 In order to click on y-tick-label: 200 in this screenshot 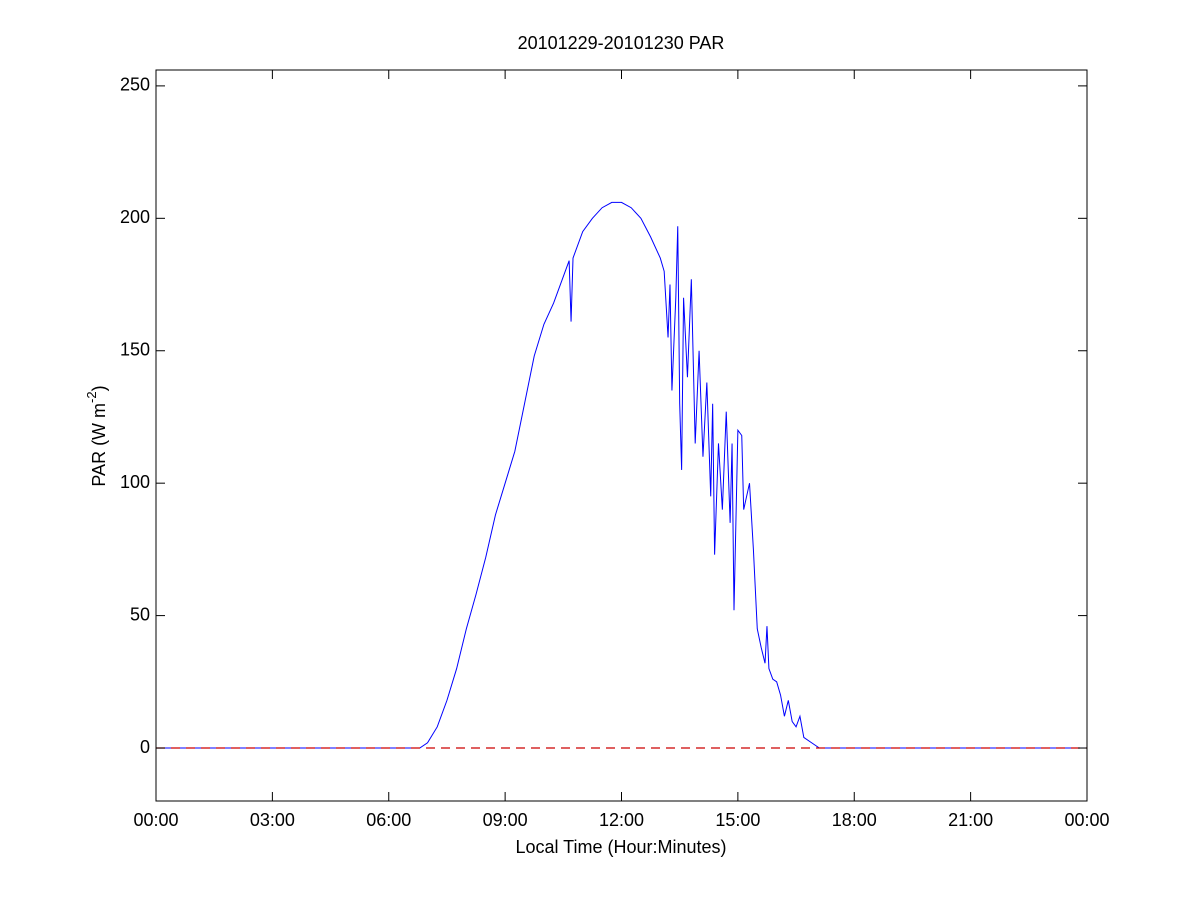, I will do `click(135, 217)`.